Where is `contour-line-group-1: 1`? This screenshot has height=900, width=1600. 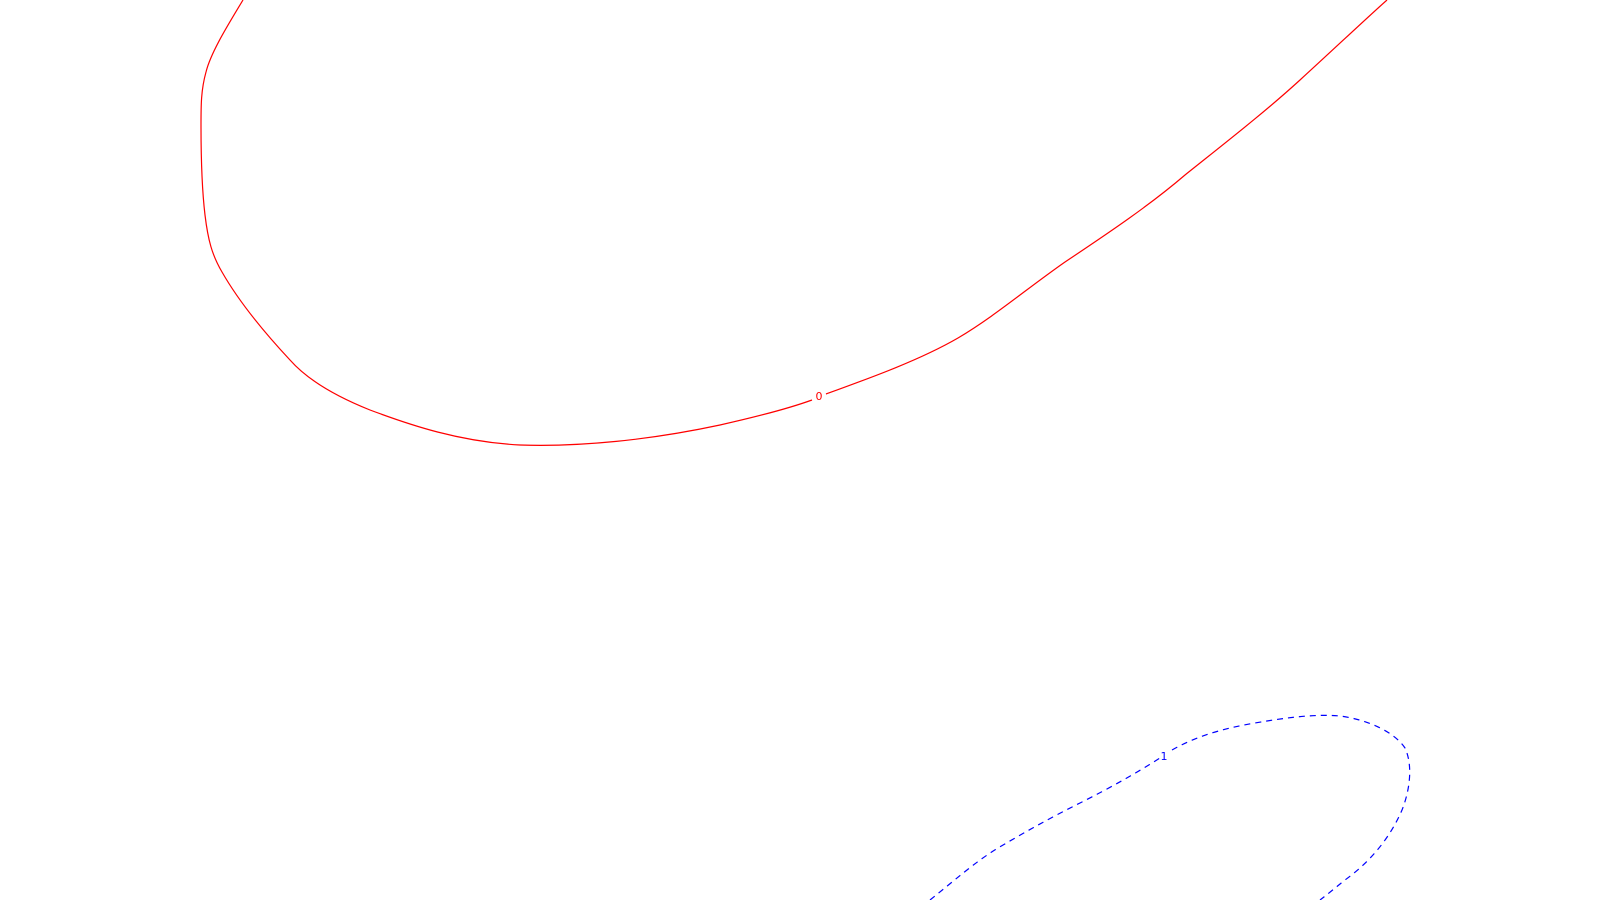 contour-line-group-1: 1 is located at coordinates (1170, 807).